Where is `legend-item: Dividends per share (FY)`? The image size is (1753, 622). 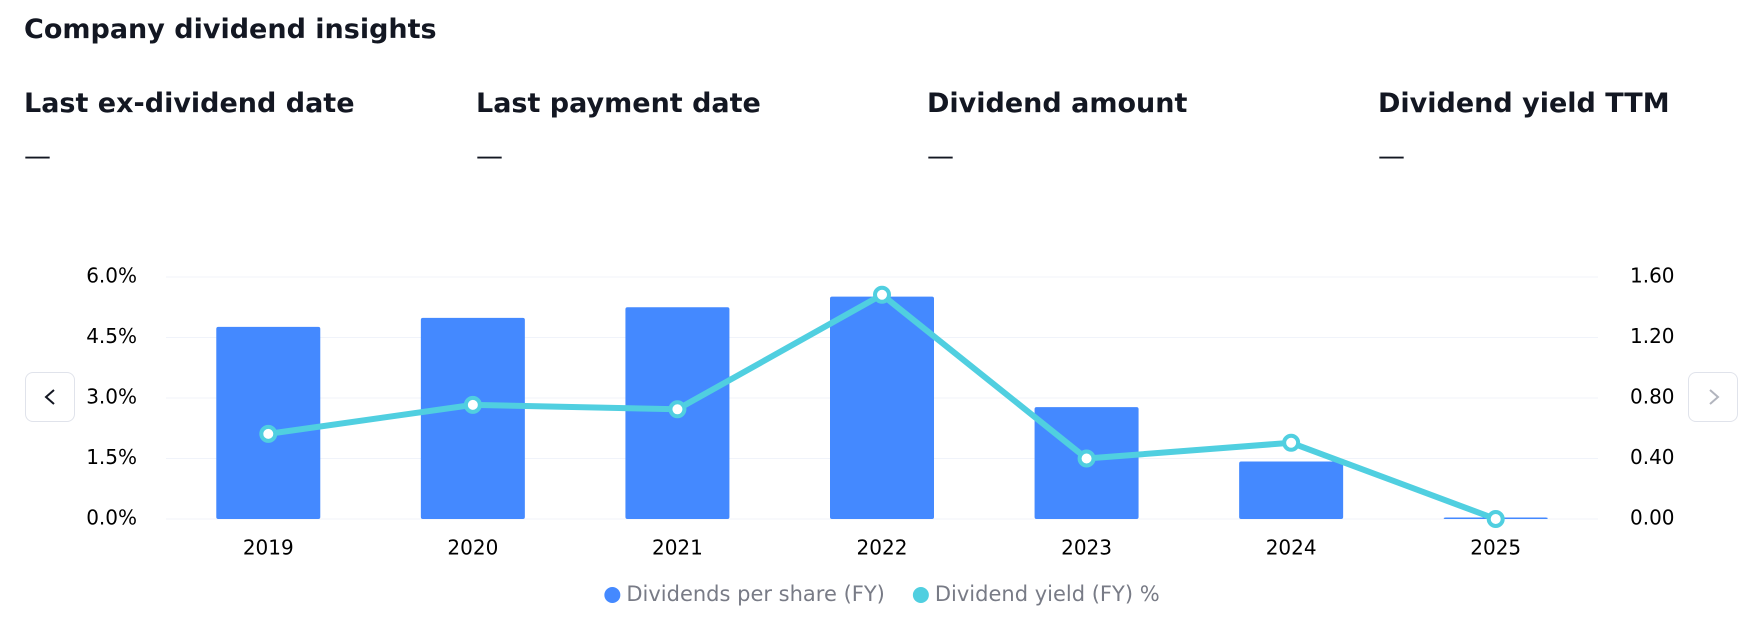 legend-item: Dividends per share (FY) is located at coordinates (744, 594).